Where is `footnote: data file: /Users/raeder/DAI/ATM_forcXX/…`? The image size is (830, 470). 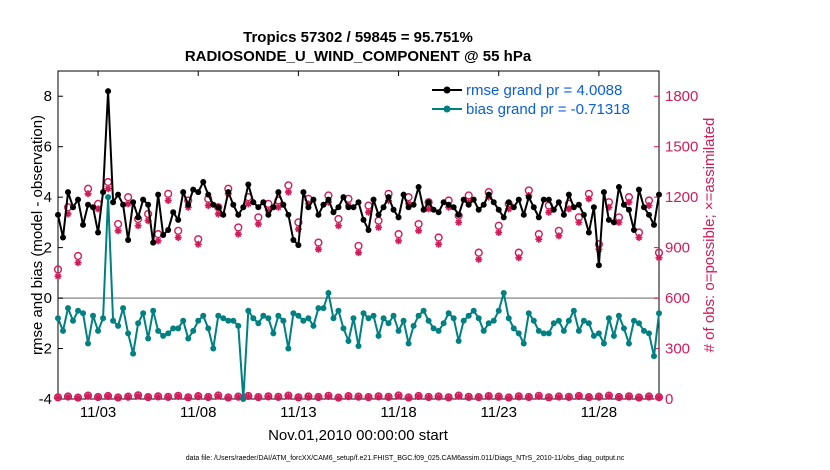 footnote: data file: /Users/raeder/DAI/ATM_forcXX/… is located at coordinates (405, 458).